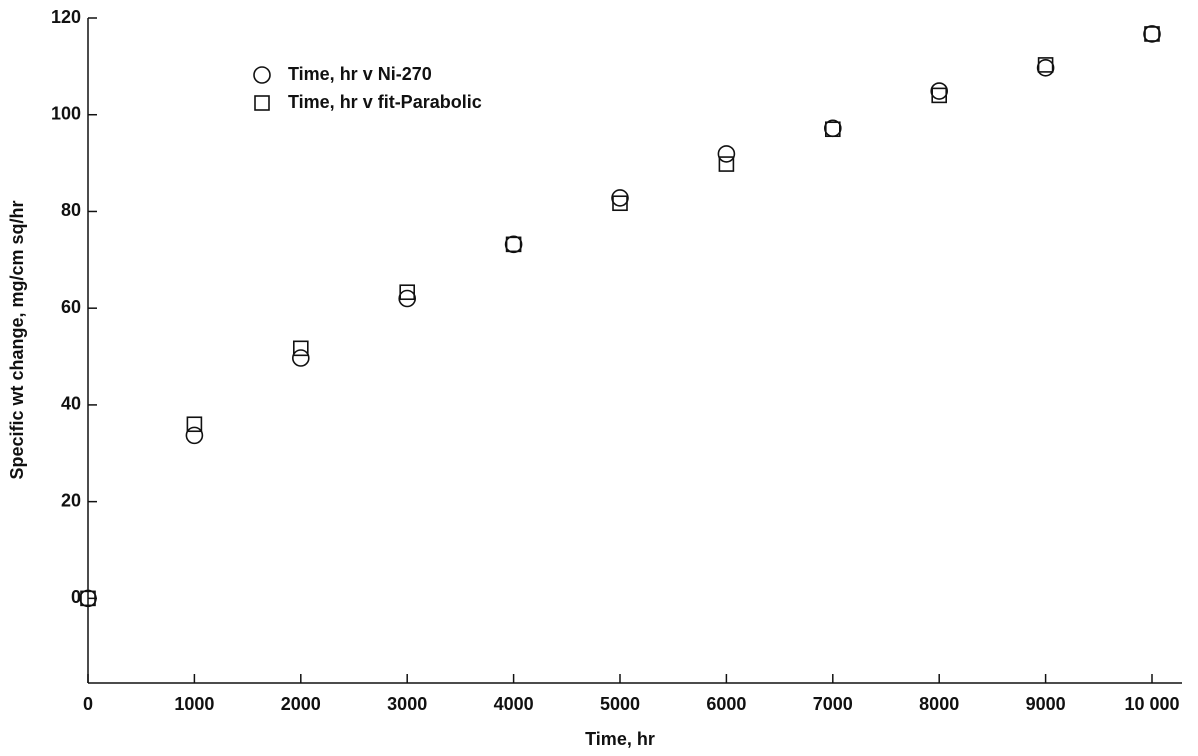  I want to click on y-axis-label: Specific wt change, mg/cm sq/hr, so click(17, 339).